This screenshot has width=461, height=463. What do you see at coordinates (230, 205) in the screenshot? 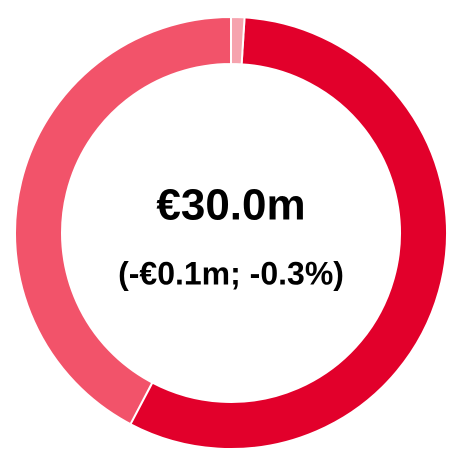
I see `center-value: €30.0m` at bounding box center [230, 205].